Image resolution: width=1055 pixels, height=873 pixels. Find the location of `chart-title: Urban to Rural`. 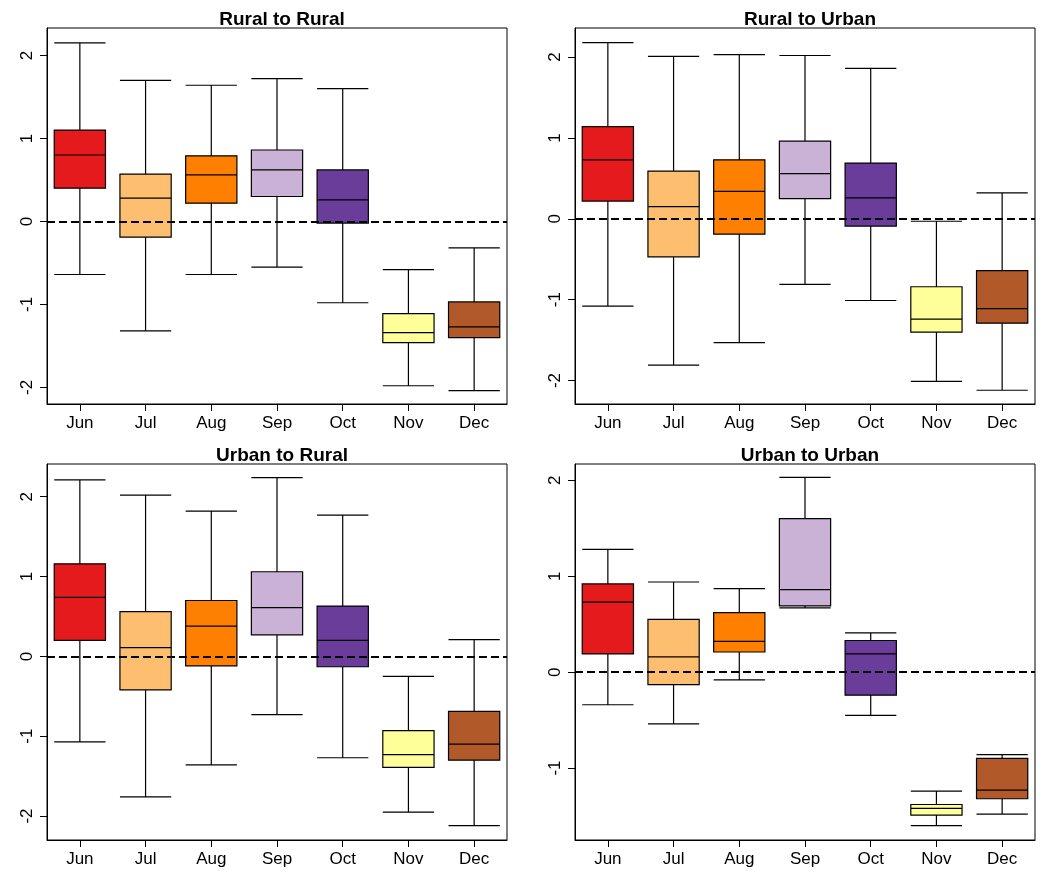

chart-title: Urban to Rural is located at coordinates (282, 454).